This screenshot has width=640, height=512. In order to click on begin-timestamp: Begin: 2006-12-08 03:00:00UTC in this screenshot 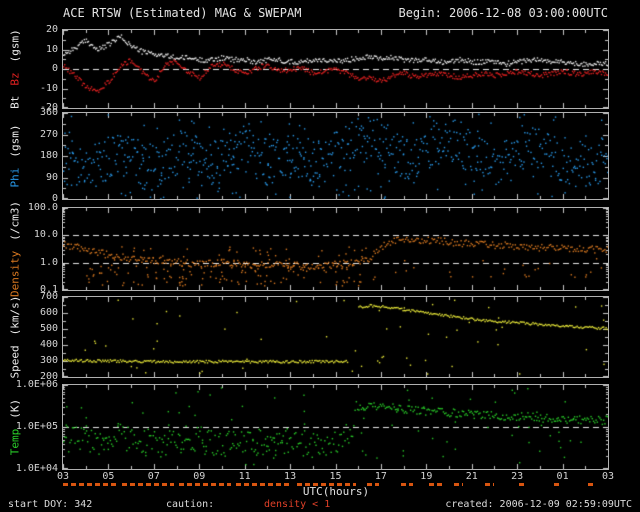, I will do `click(503, 13)`.